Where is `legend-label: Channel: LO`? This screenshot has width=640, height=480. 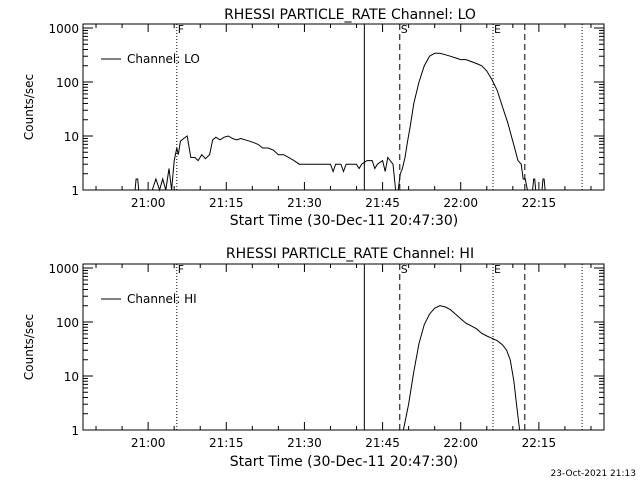 legend-label: Channel: LO is located at coordinates (163, 59).